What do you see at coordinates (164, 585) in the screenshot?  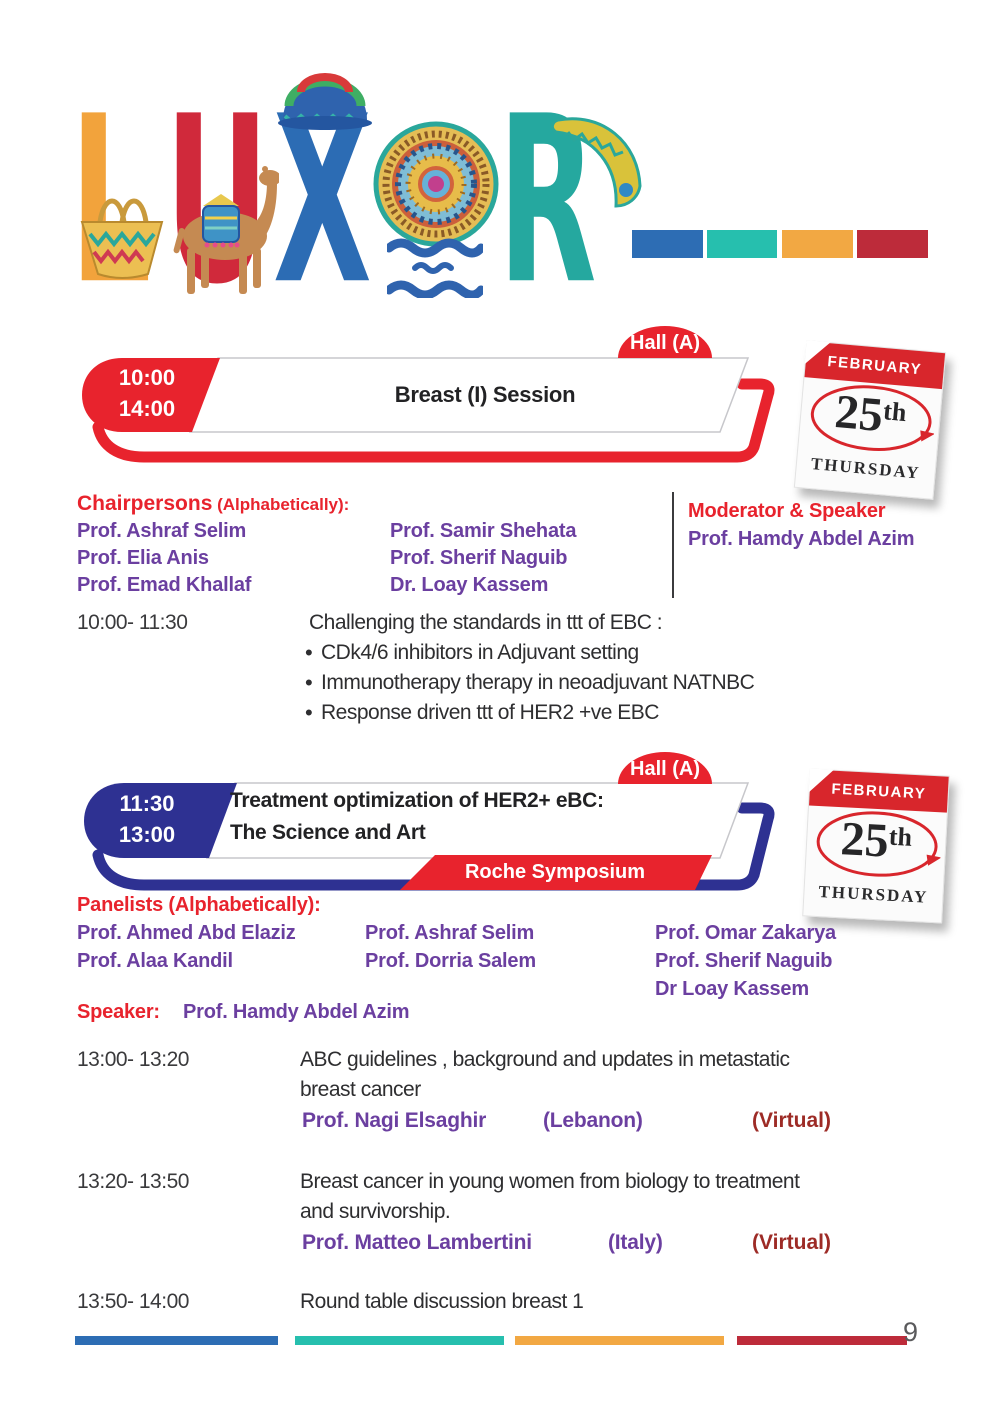 I see `chairperson-name: Prof. Emad Khallaf` at bounding box center [164, 585].